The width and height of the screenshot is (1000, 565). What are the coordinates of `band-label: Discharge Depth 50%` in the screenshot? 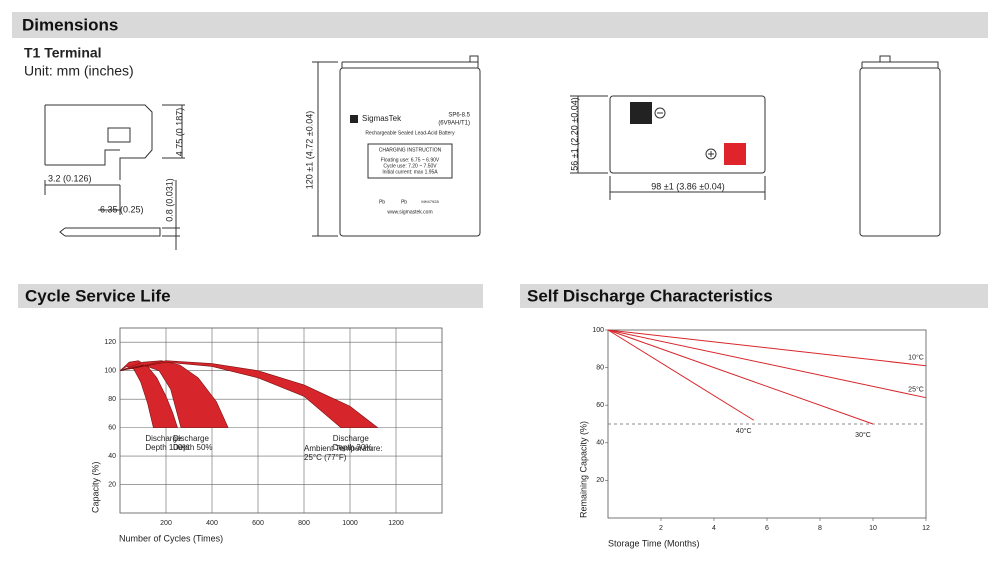 It's located at (192, 442).